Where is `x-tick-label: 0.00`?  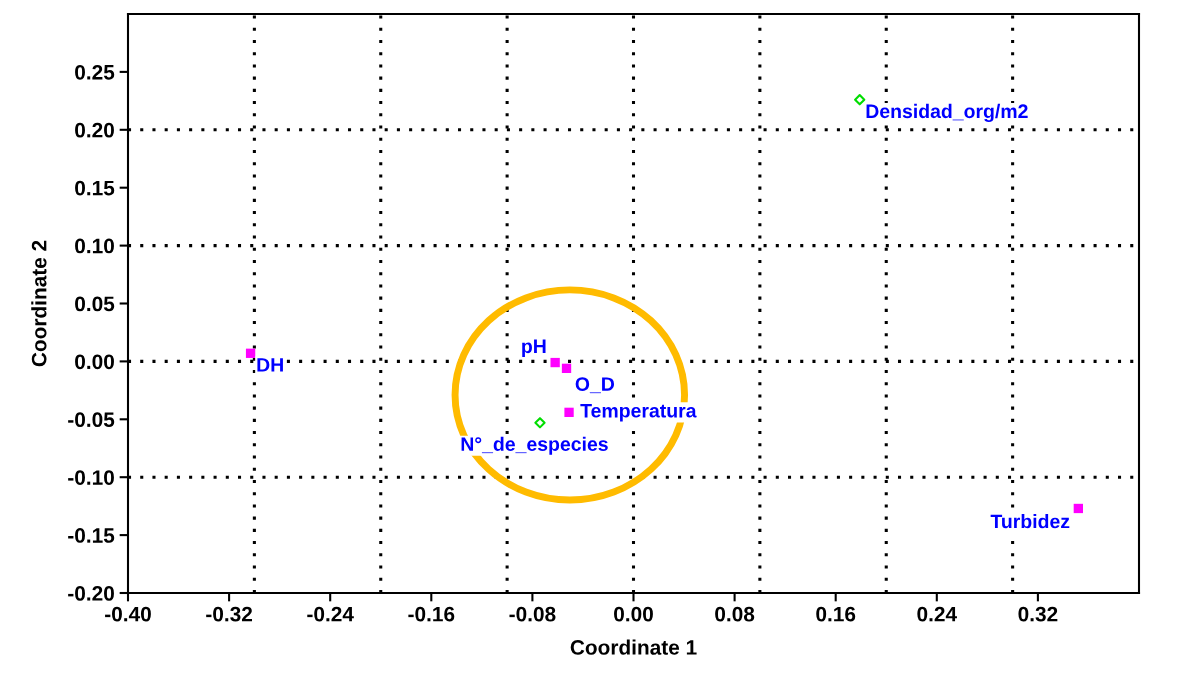 x-tick-label: 0.00 is located at coordinates (633, 614).